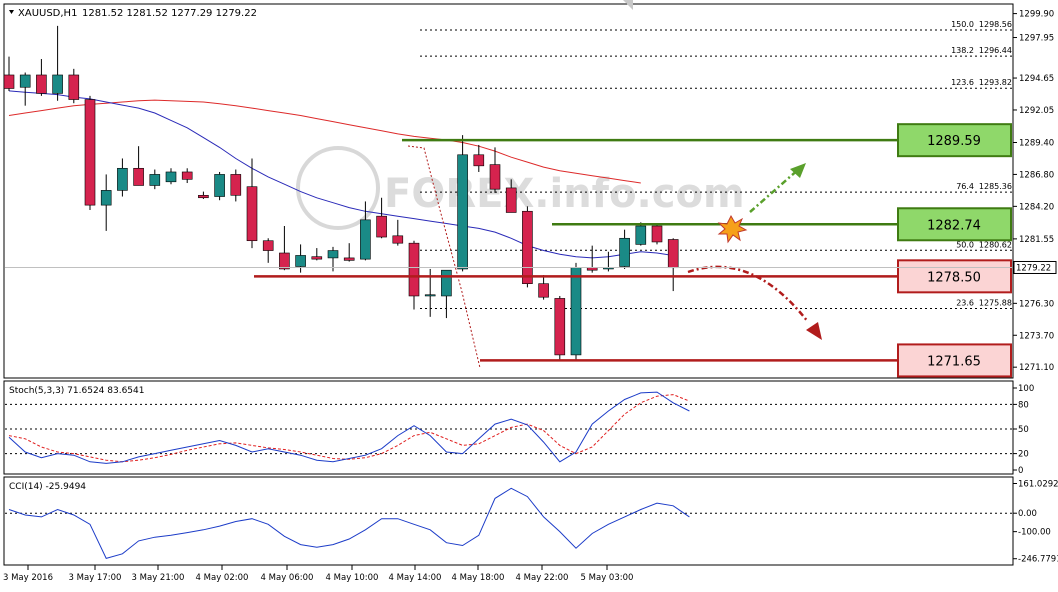 This screenshot has width=1058, height=592. What do you see at coordinates (814, 331) in the screenshot?
I see `arrow-down-icon` at bounding box center [814, 331].